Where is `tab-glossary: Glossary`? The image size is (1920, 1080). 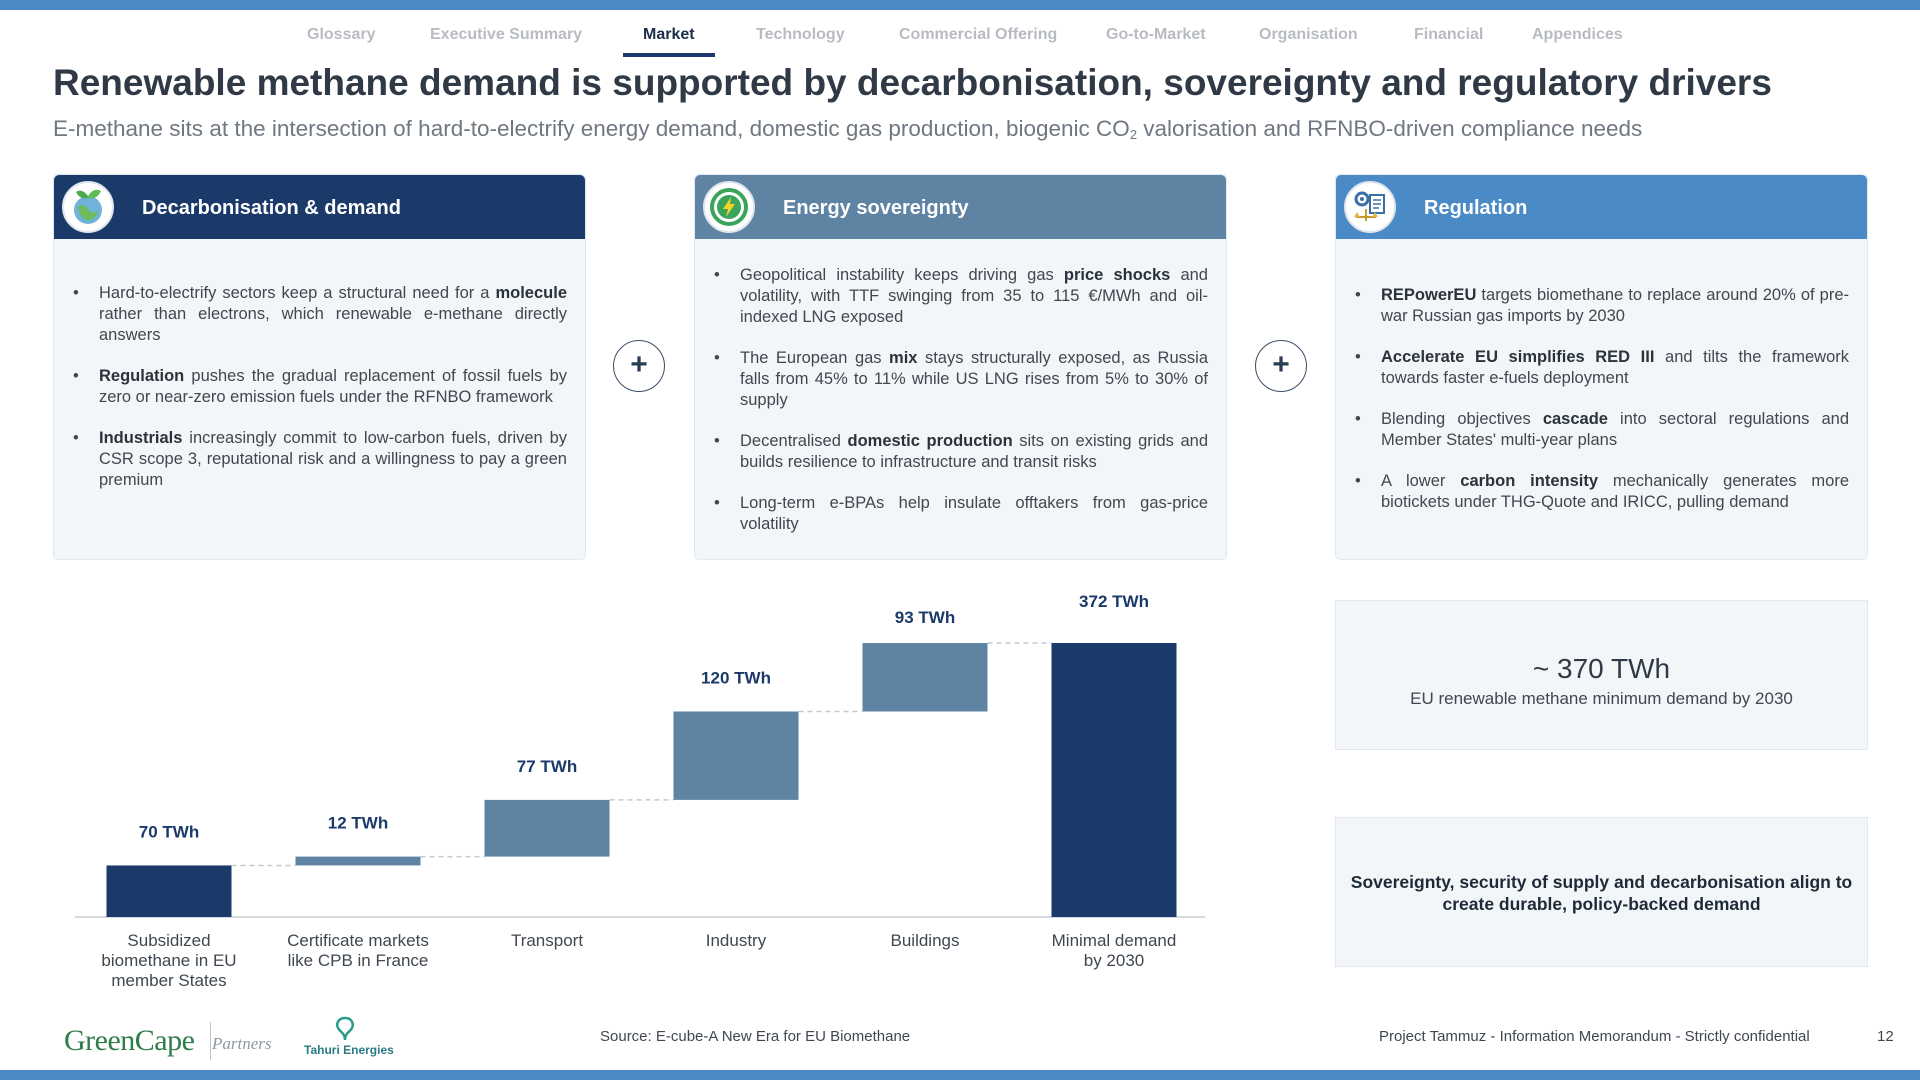
tab-glossary: Glossary is located at coordinates (341, 34).